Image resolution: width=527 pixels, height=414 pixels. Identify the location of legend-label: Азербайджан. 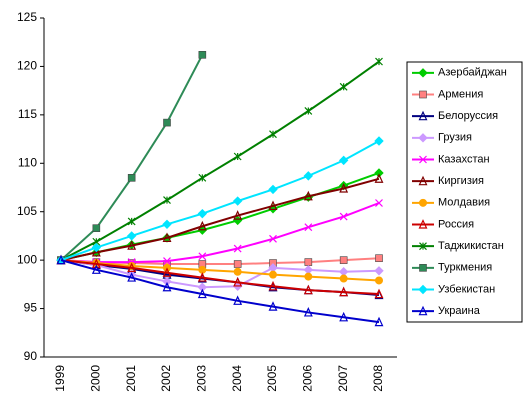
(472, 73).